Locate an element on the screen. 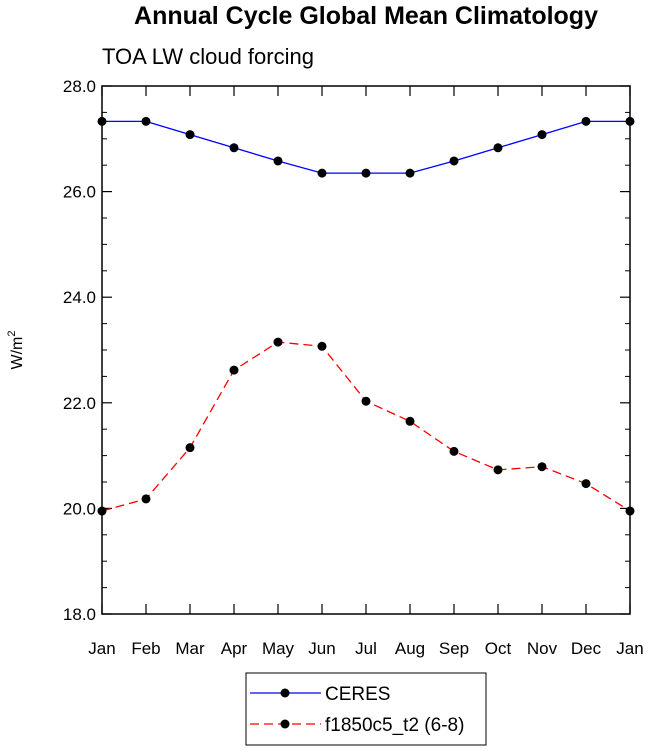 The image size is (648, 751). x-tick-label: Feb is located at coordinates (145, 648).